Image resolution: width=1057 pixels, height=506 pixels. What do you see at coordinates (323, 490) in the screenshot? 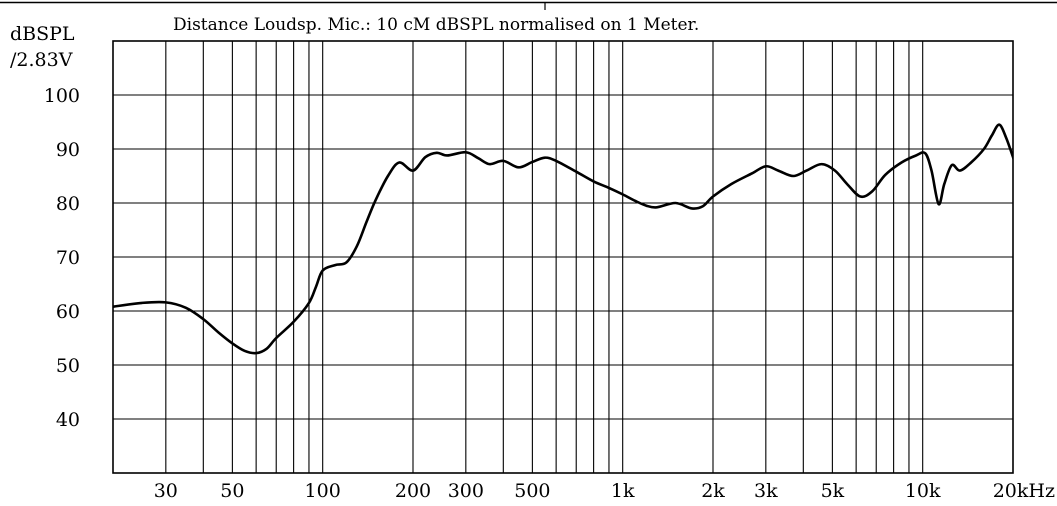
I see `x-tick-label: 100` at bounding box center [323, 490].